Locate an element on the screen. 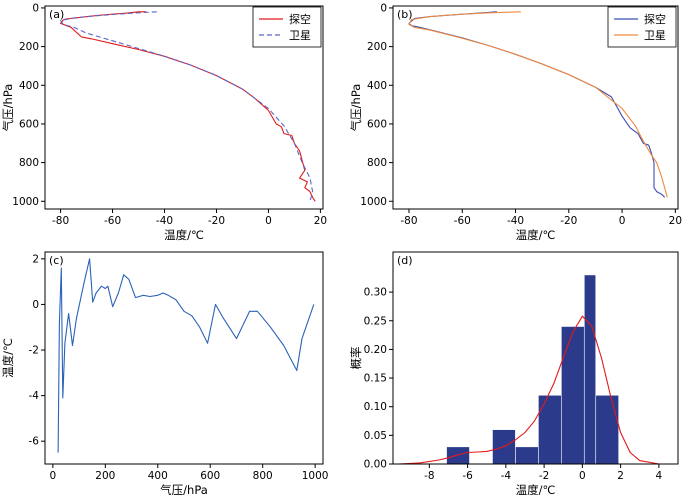 This screenshot has width=700, height=495. y-tick-label: 2 is located at coordinates (35, 259).